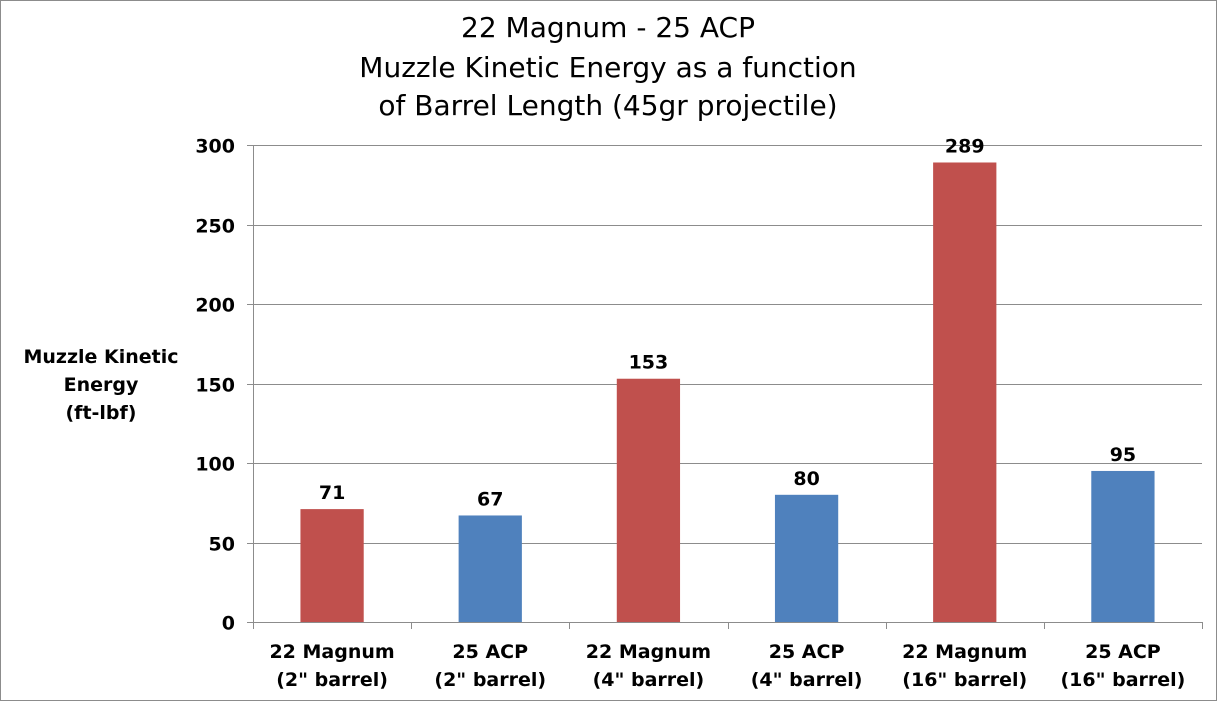  I want to click on chart-title-line-2: Muzzle Kinetic Energy as a function, so click(607, 67).